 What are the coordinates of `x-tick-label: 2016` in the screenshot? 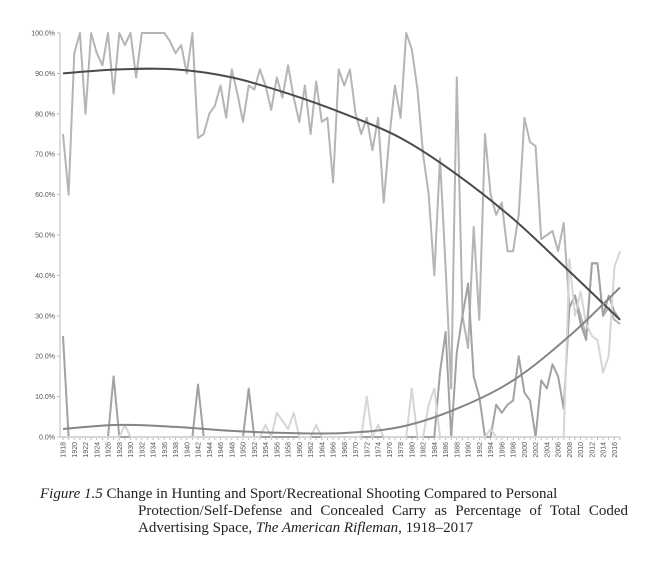 It's located at (615, 450).